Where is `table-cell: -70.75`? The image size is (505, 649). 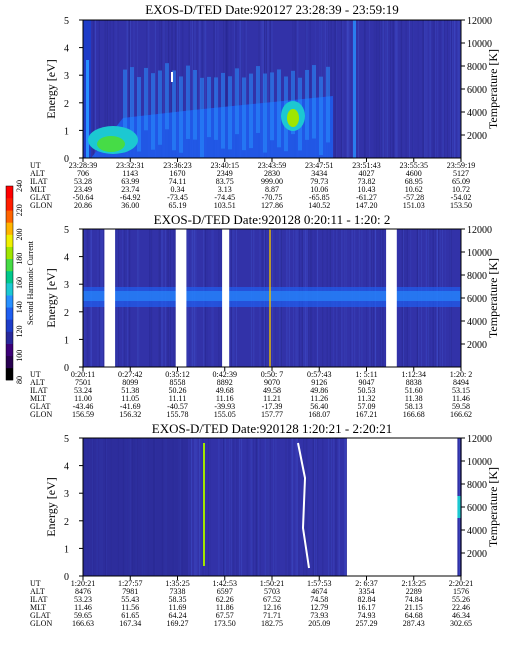
table-cell: -70.75 is located at coordinates (272, 197).